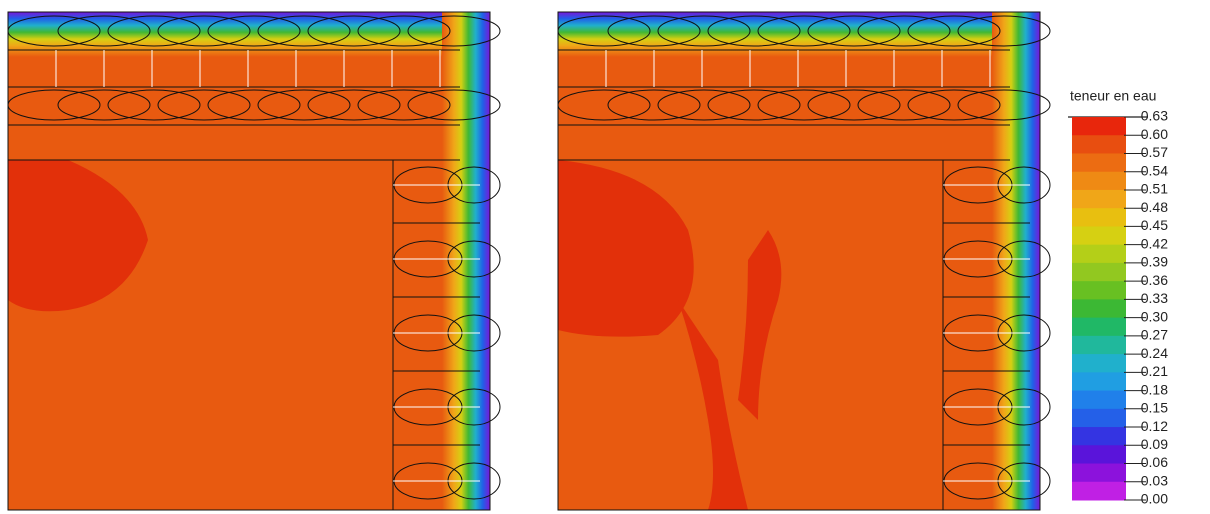 The width and height of the screenshot is (1210, 514). What do you see at coordinates (1154, 371) in the screenshot?
I see `colorbar-label: 0.21` at bounding box center [1154, 371].